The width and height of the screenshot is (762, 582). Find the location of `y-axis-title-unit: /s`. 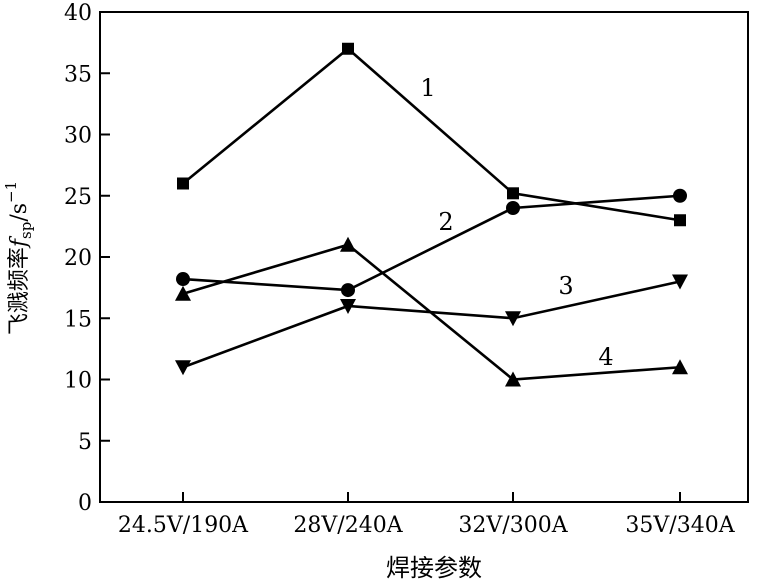

y-axis-title-unit: /s is located at coordinates (19, 212).